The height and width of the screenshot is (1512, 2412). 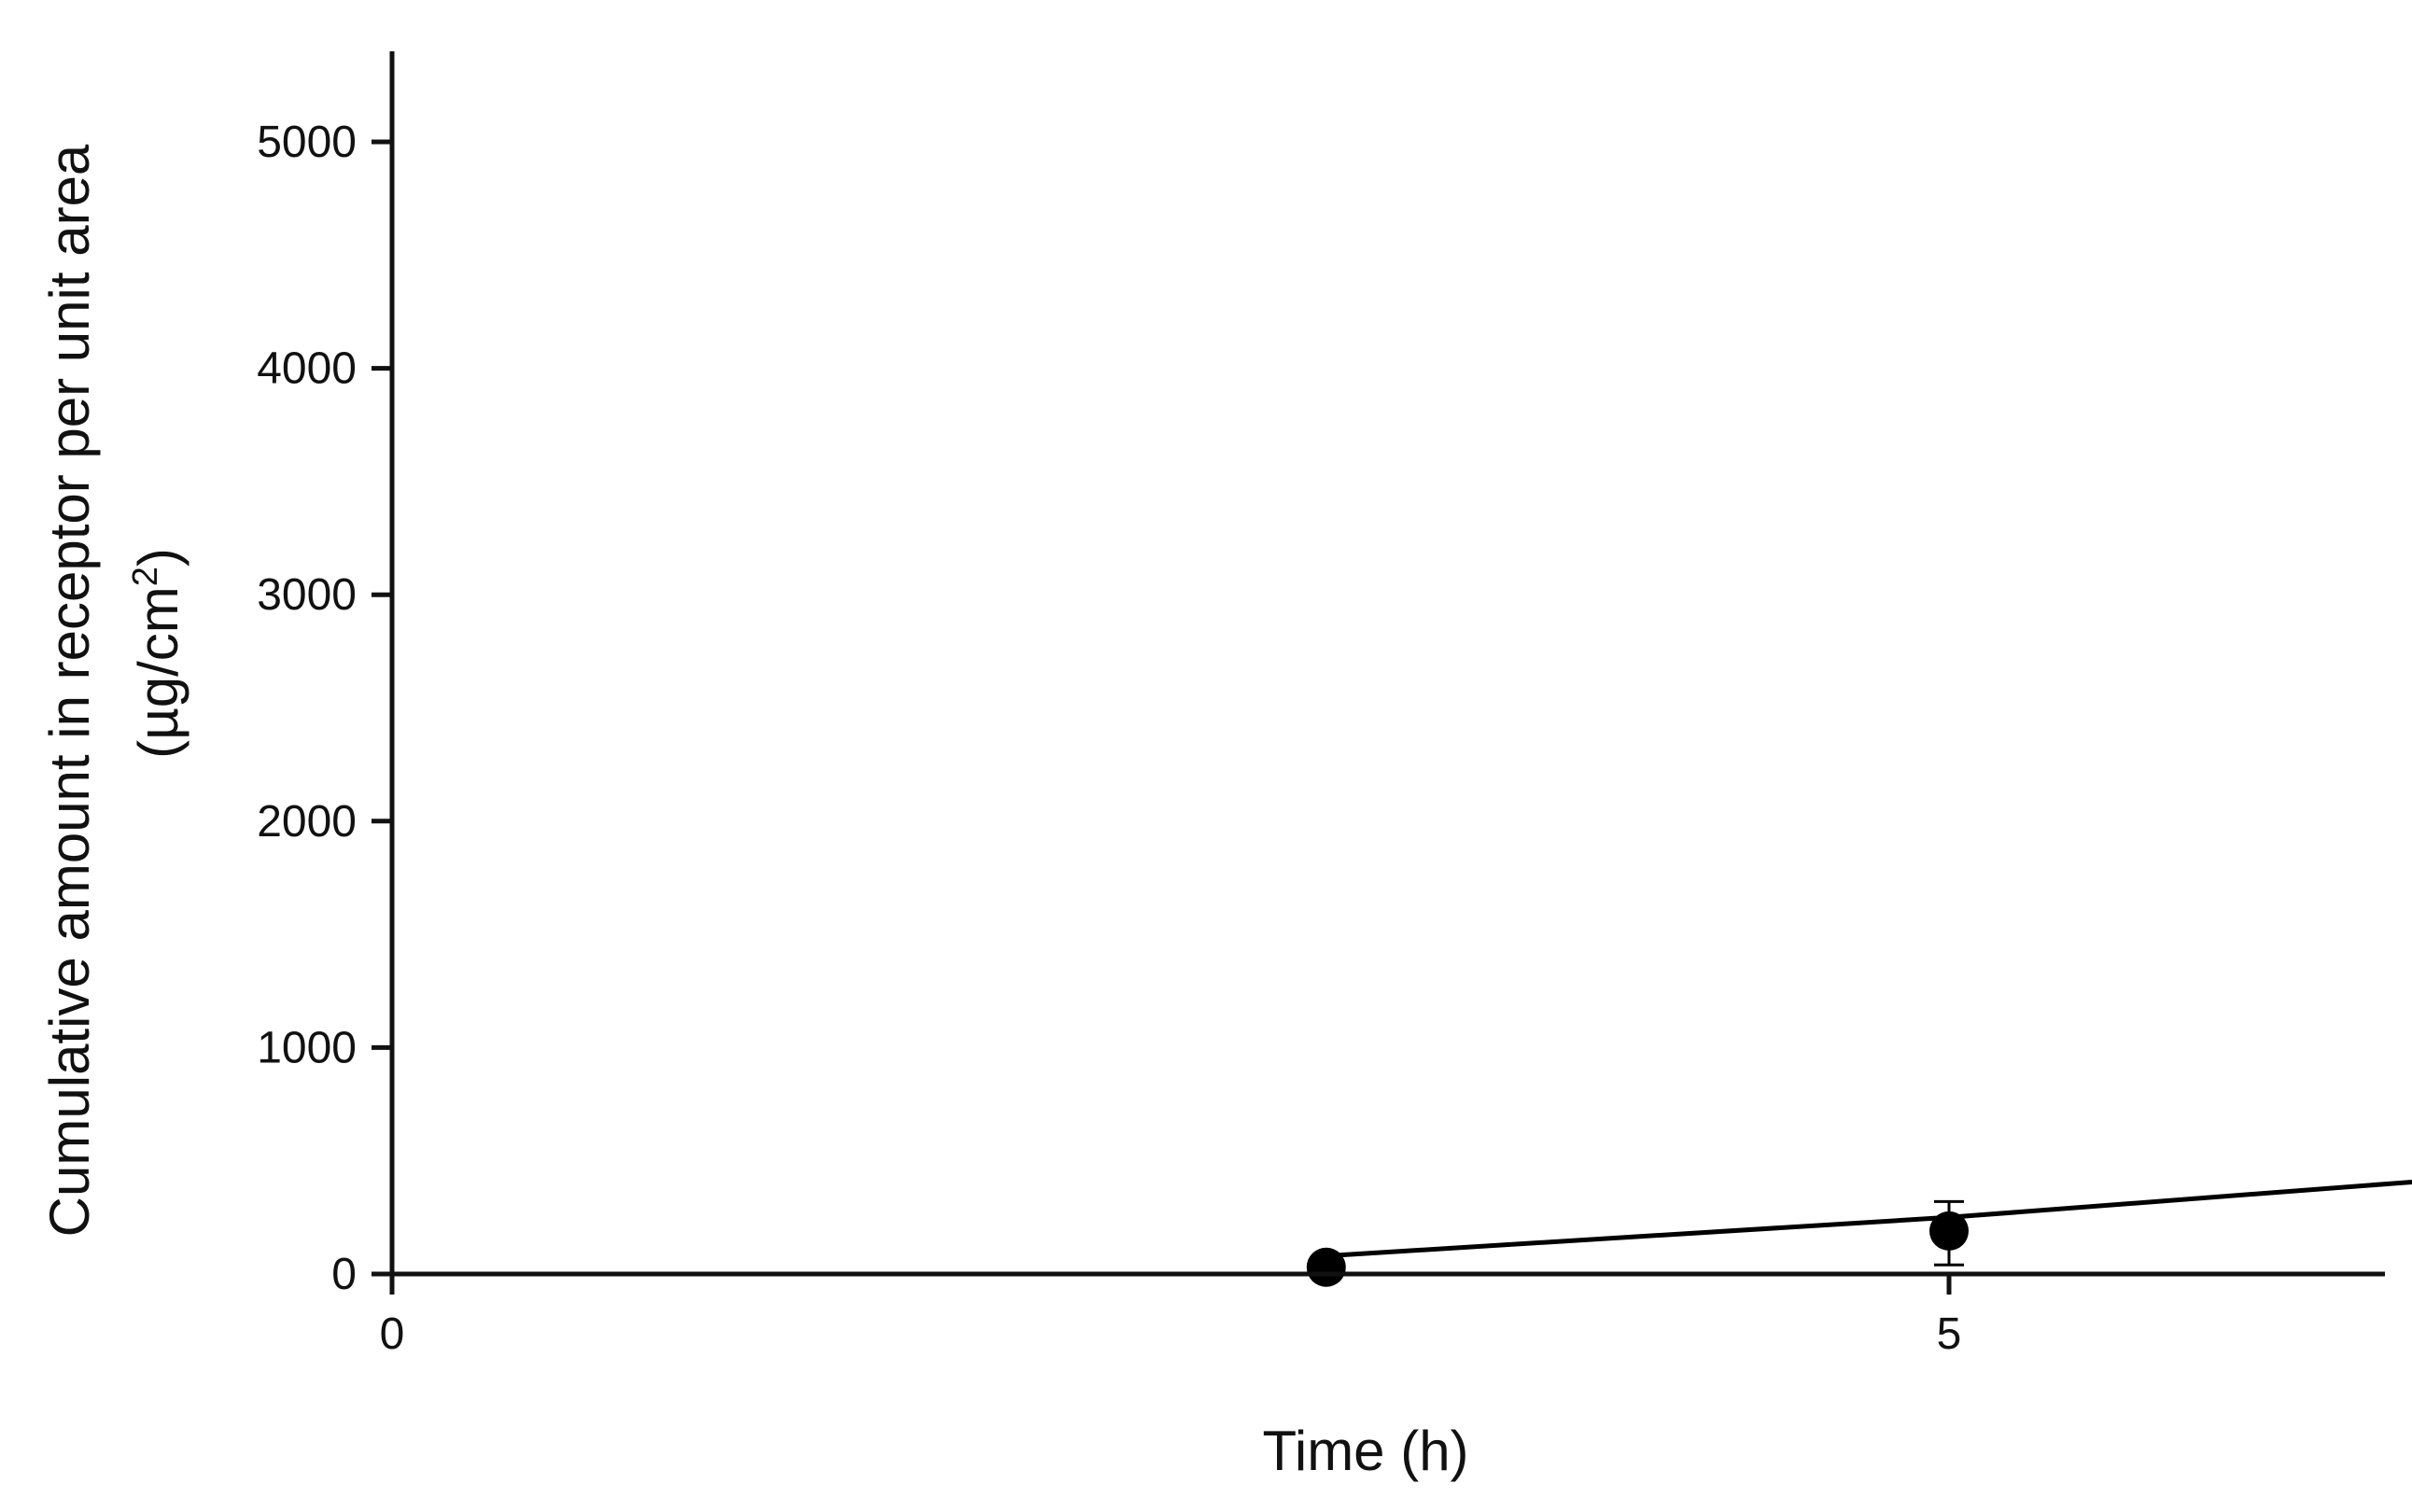 I want to click on y-tick-label-3000: 3000, so click(x=307, y=595).